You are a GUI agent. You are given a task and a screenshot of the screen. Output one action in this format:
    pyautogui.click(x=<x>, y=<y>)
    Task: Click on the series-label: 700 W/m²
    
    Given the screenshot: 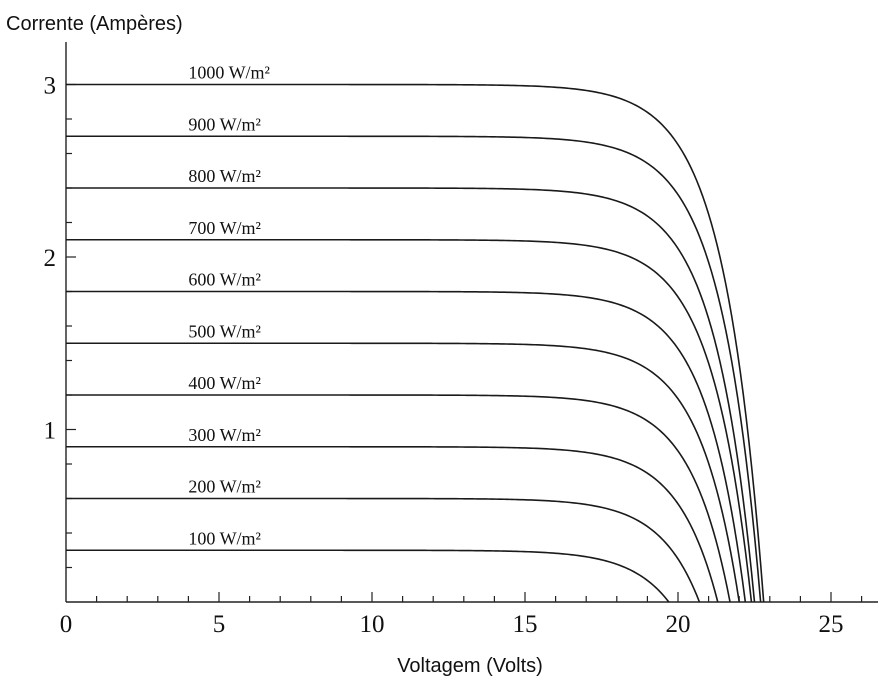 What is the action you would take?
    pyautogui.click(x=224, y=228)
    